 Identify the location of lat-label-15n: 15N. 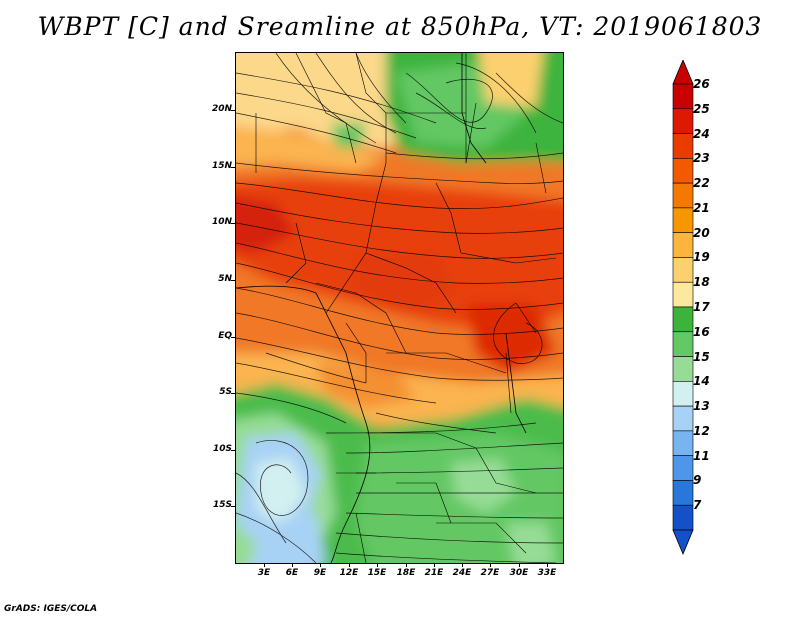
(221, 166).